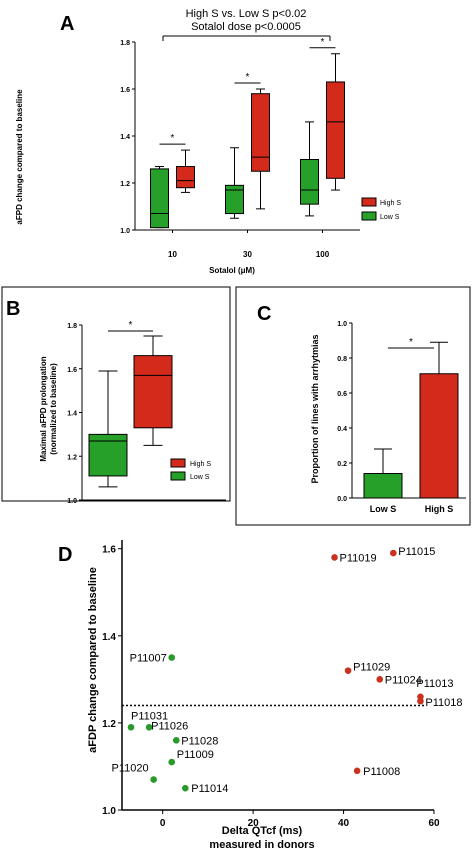  Describe the element at coordinates (148, 659) in the screenshot. I see `panel-d-point-label-p11007: P11007` at that location.